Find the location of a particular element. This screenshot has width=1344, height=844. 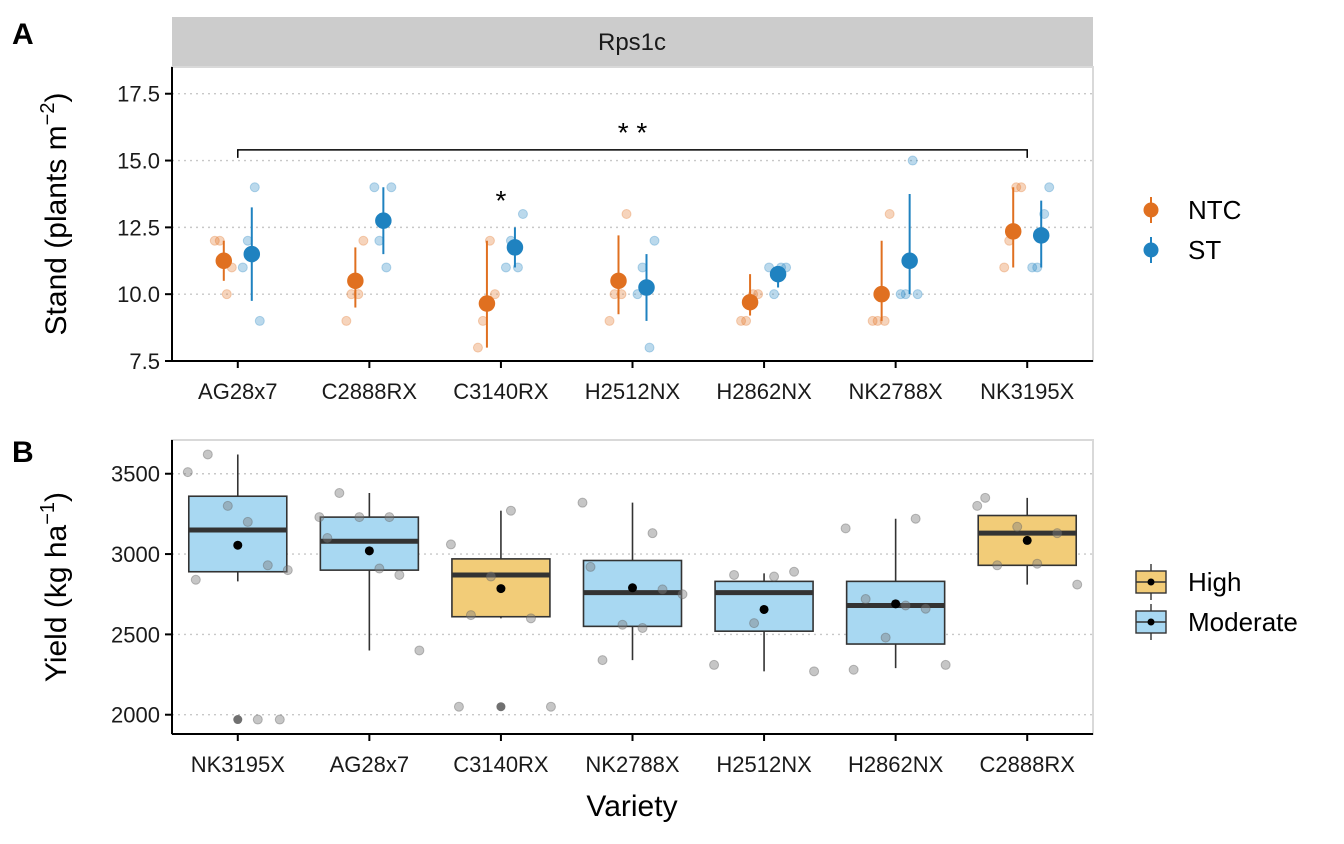

x-tick-label: H2512NX is located at coordinates (633, 391).